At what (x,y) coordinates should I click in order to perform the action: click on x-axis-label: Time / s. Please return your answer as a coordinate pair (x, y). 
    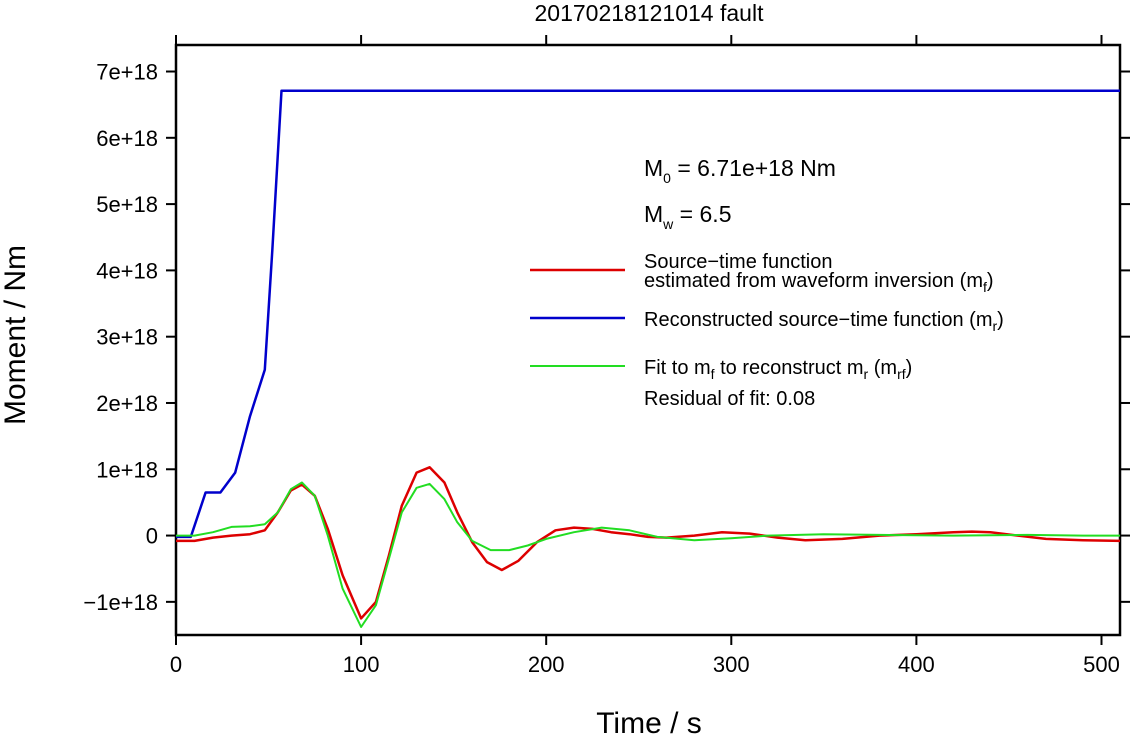
    Looking at the image, I should click on (649, 721).